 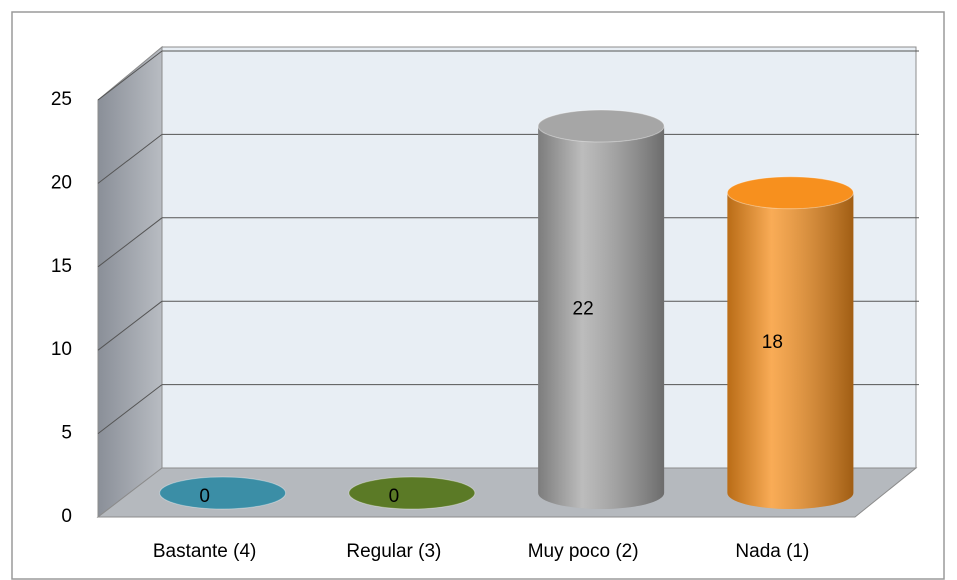 I want to click on side-wall, so click(x=130, y=282).